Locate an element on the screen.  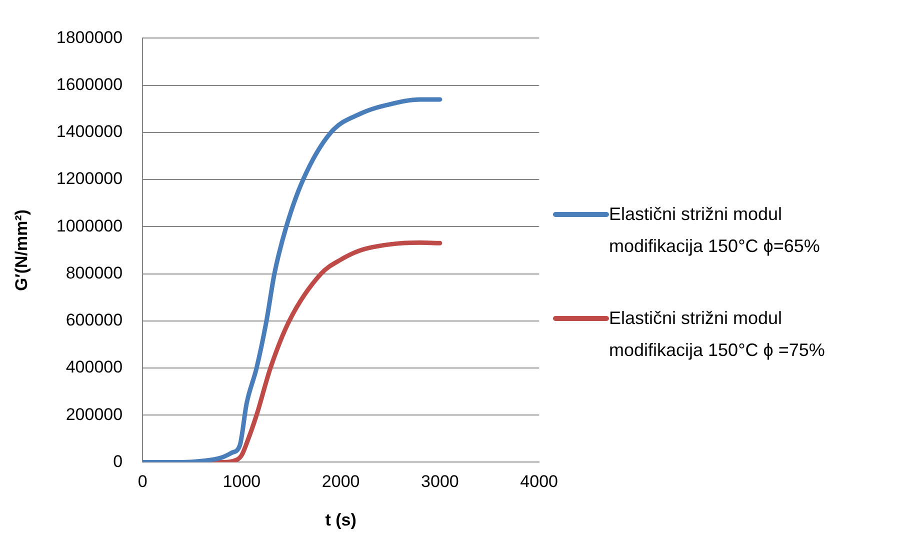
y-tick-label: 1800000 is located at coordinates (89, 37).